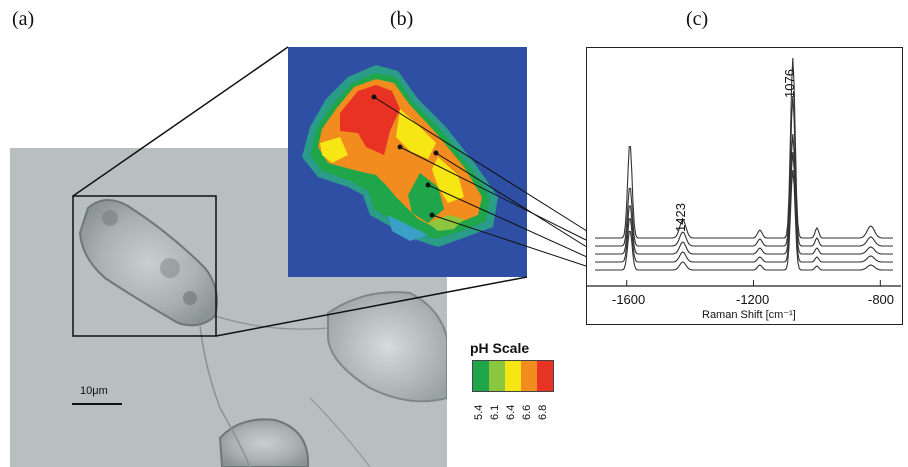  I want to click on ph-scale-tick: 6.1, so click(495, 412).